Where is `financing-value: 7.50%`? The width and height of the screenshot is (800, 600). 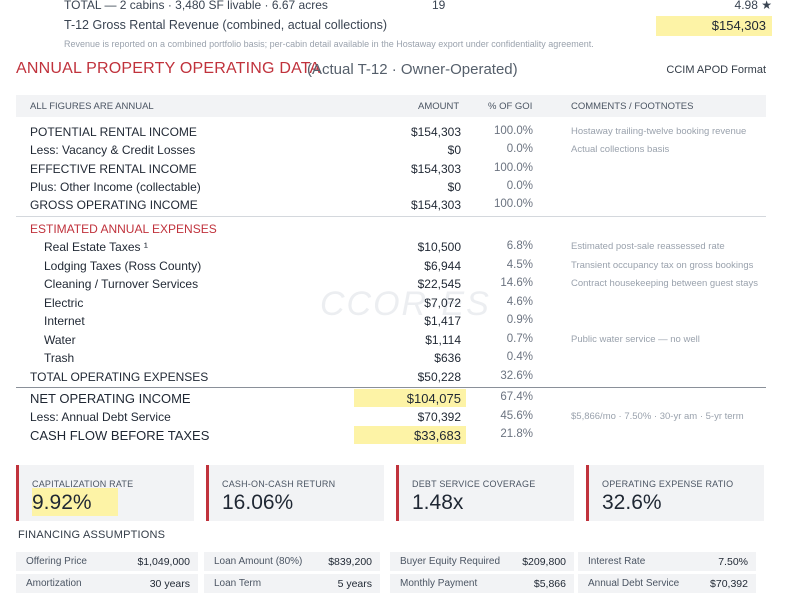 financing-value: 7.50% is located at coordinates (733, 562).